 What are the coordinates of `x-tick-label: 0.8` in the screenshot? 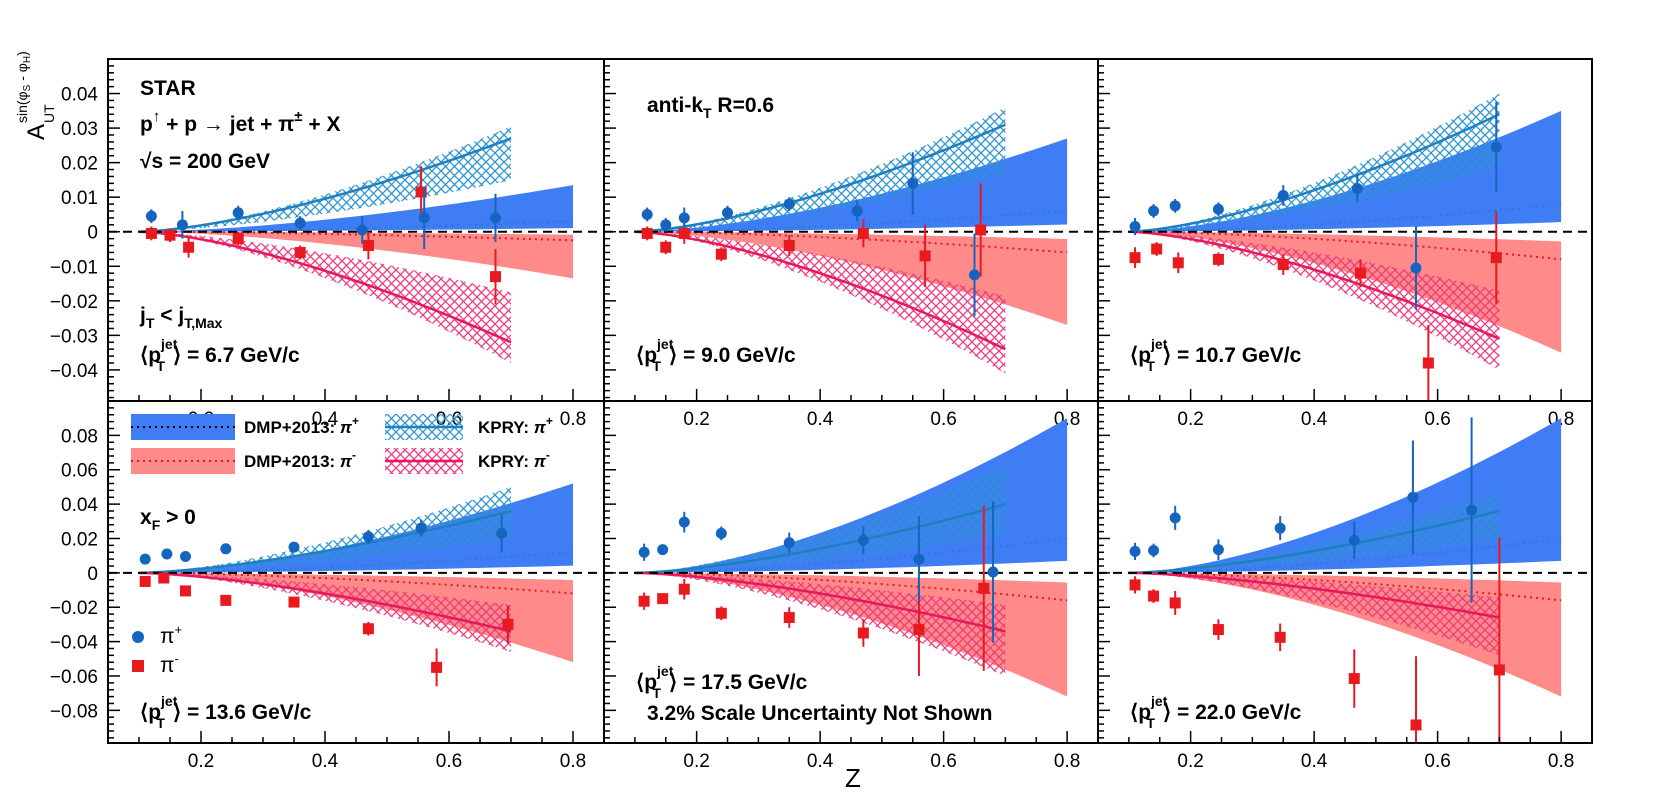 It's located at (1067, 761).